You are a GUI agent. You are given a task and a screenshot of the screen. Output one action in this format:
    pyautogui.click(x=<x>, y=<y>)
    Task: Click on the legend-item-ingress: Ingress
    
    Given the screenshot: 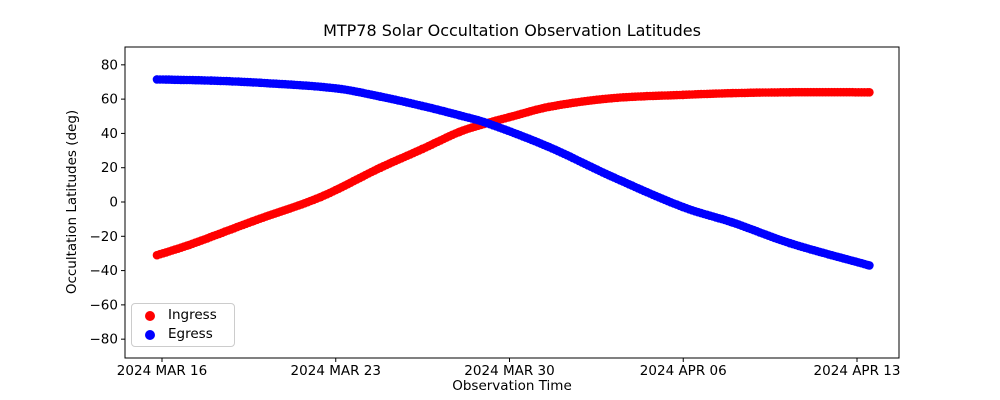 What is the action you would take?
    pyautogui.click(x=183, y=314)
    